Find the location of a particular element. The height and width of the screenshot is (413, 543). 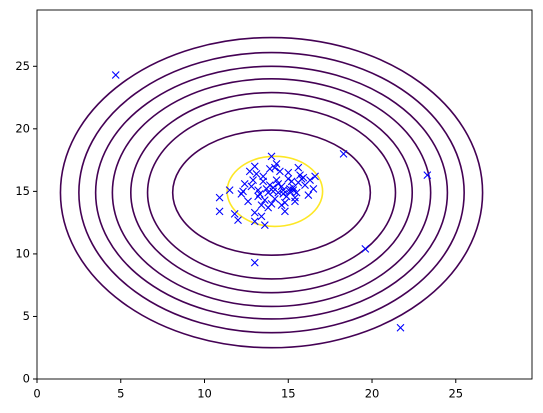

x-tick-label: 5 is located at coordinates (120, 394).